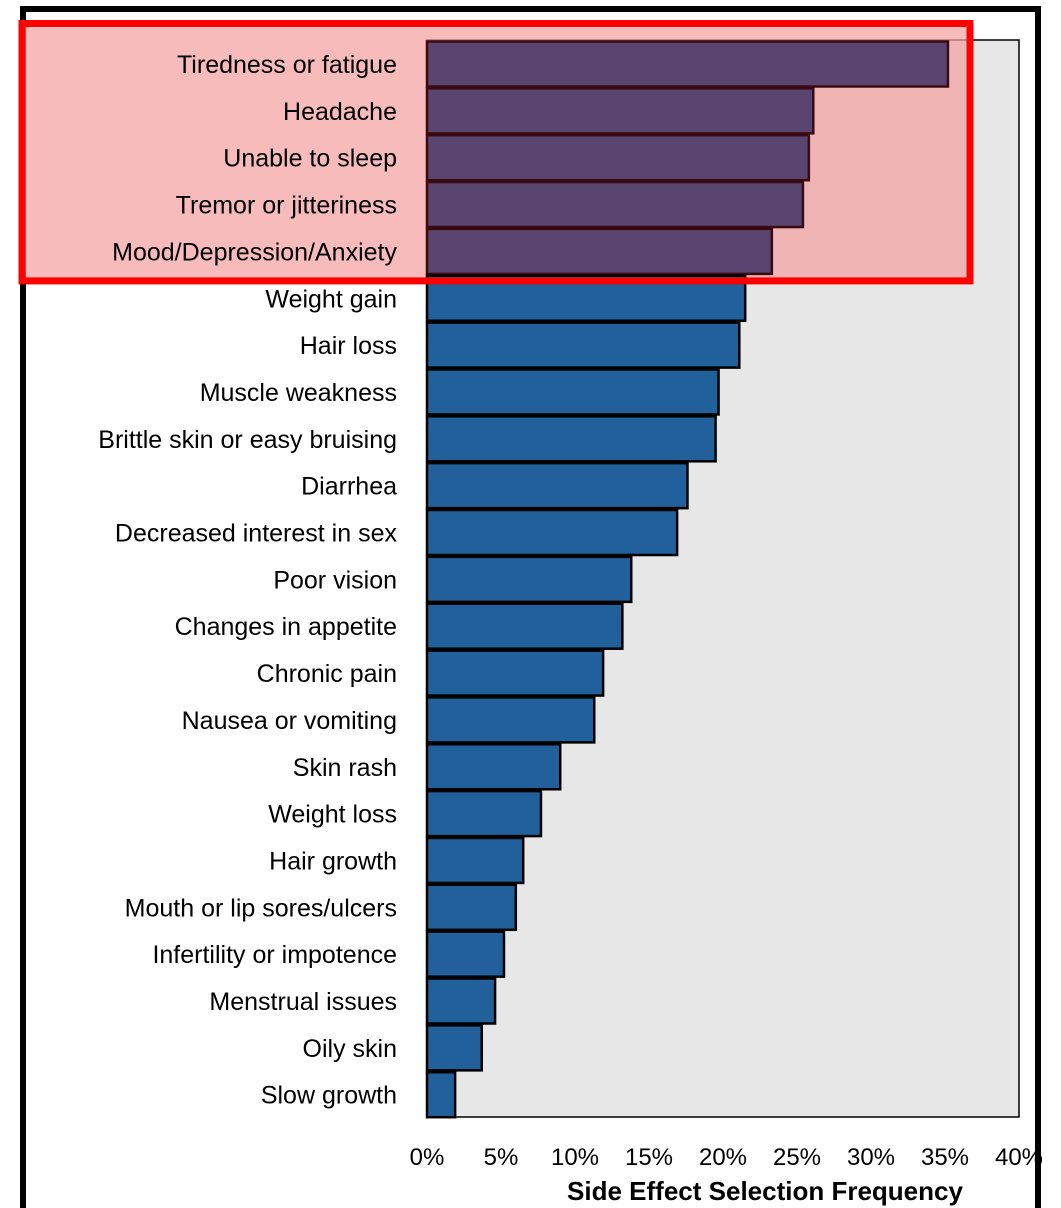 This screenshot has height=1208, width=1061. What do you see at coordinates (765, 1191) in the screenshot?
I see `x-axis-title: Side Effect Selection Frequency` at bounding box center [765, 1191].